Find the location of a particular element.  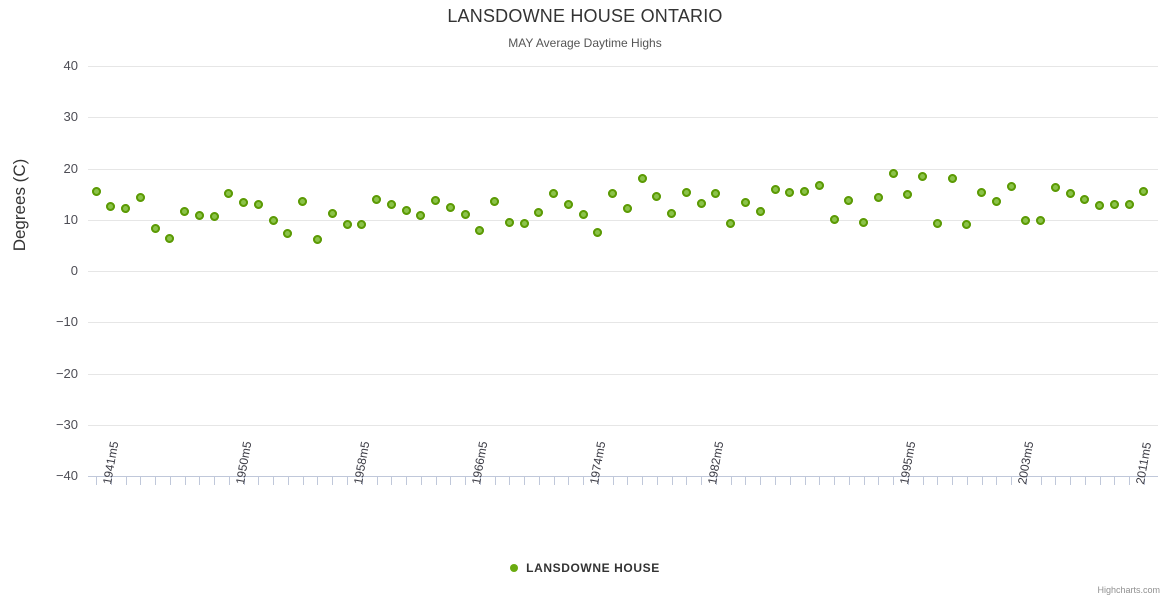

y-axis-tick-label: 40 is located at coordinates (70, 65).